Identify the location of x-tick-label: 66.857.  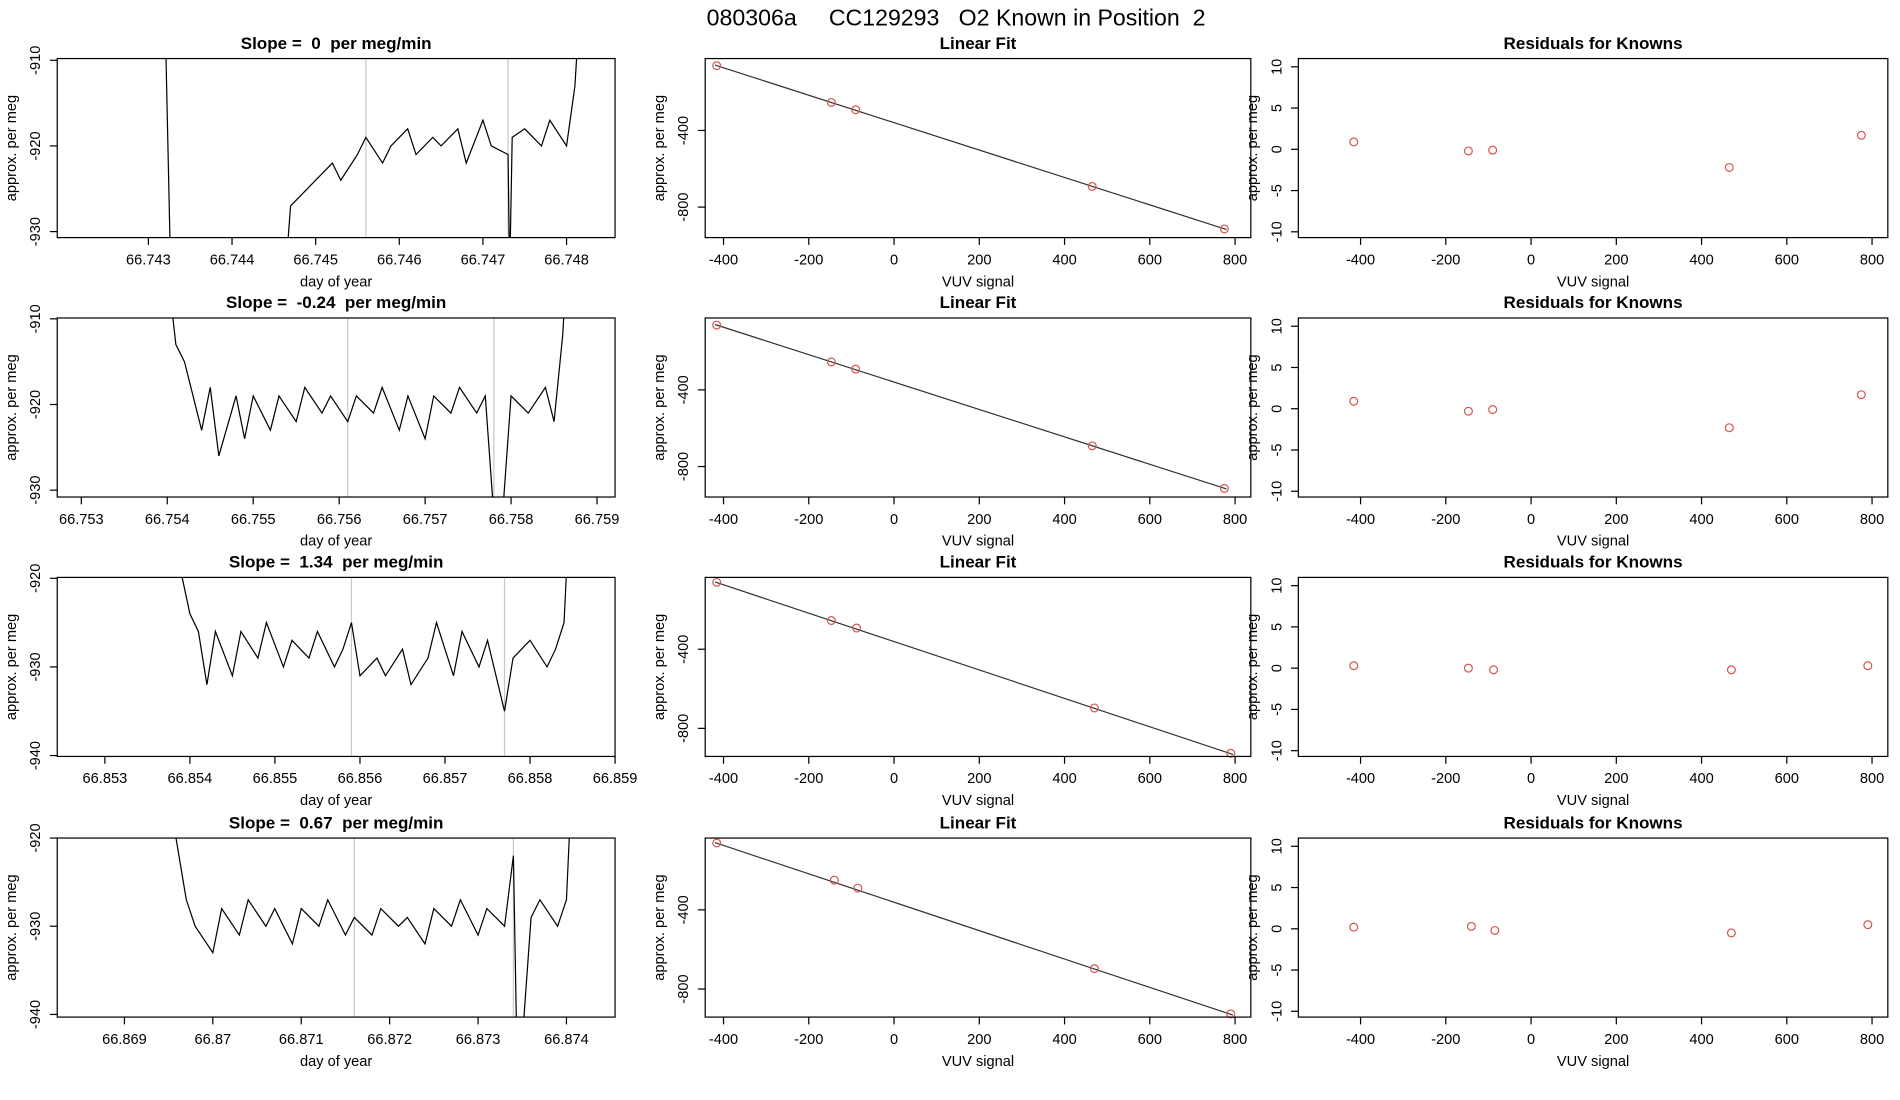
(445, 779).